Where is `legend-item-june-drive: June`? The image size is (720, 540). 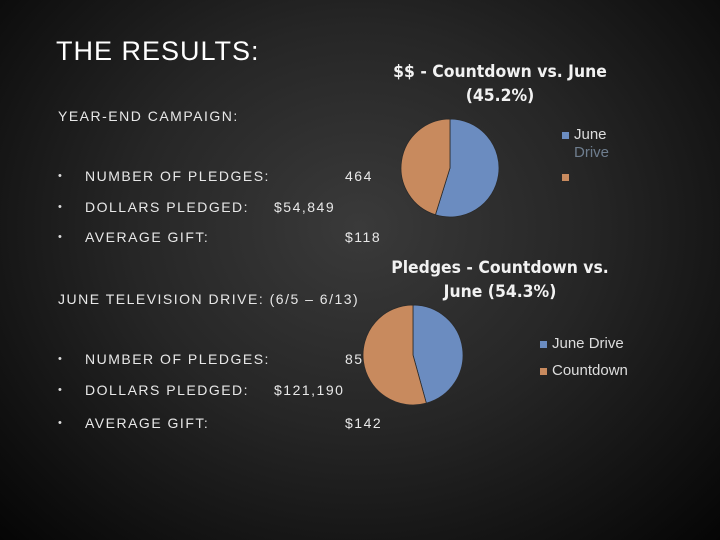 legend-item-june-drive: June is located at coordinates (585, 135).